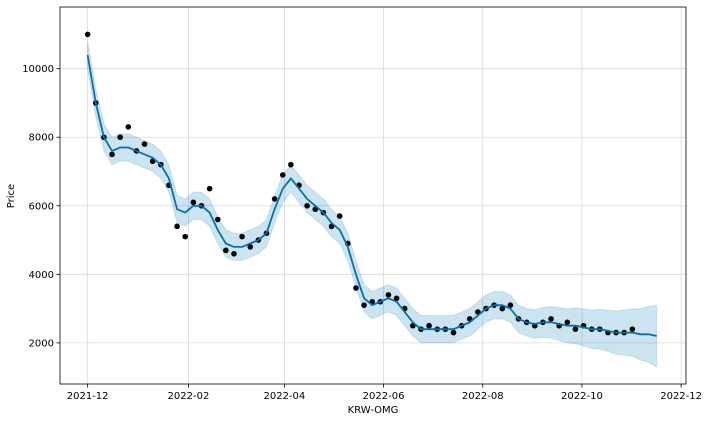 This screenshot has width=712, height=424. Describe the element at coordinates (38, 69) in the screenshot. I see `y-tick-label: 10000` at that location.